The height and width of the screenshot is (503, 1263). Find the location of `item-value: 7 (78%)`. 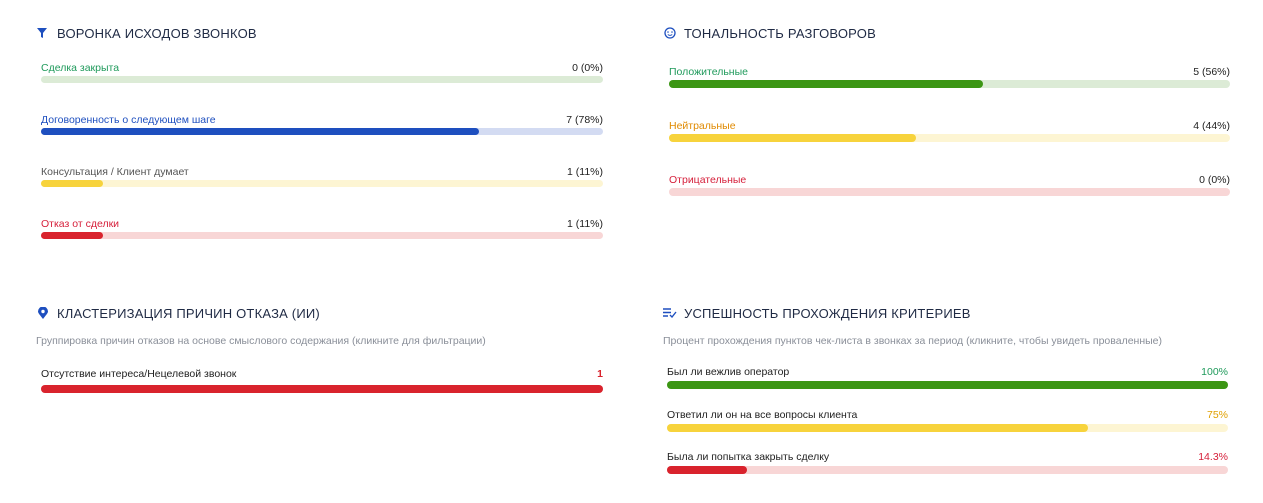

item-value: 7 (78%) is located at coordinates (584, 120).